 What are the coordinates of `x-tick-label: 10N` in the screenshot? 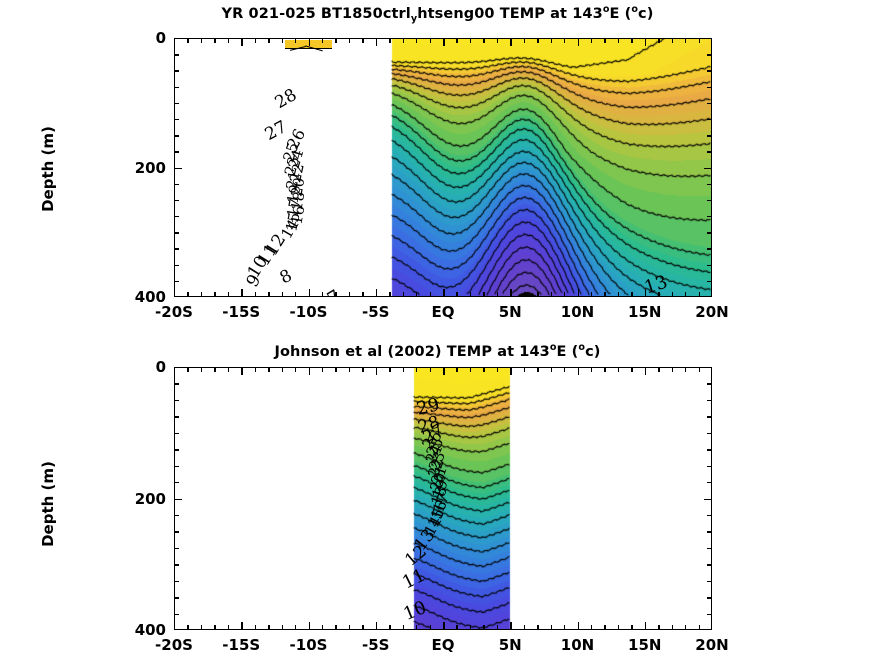 It's located at (577, 645).